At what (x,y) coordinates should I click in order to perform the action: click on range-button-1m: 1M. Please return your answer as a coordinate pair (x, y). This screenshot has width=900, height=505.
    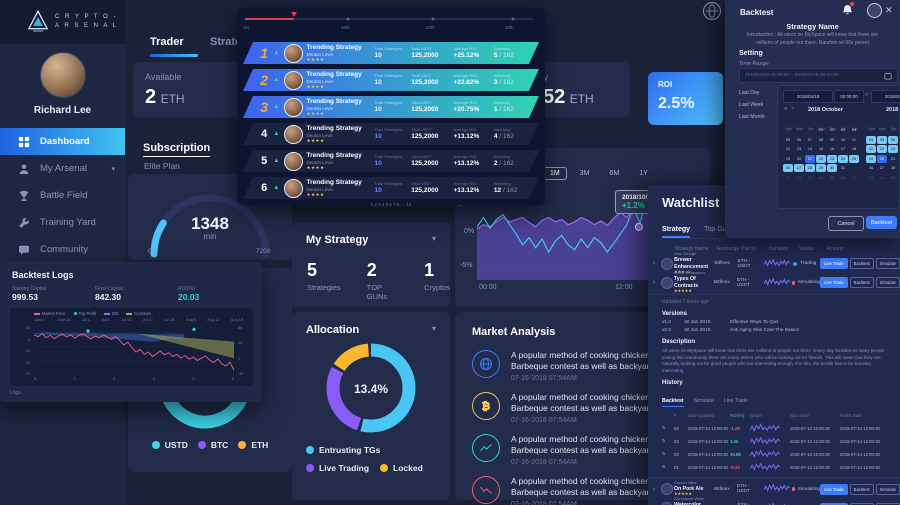
    Looking at the image, I should click on (555, 173).